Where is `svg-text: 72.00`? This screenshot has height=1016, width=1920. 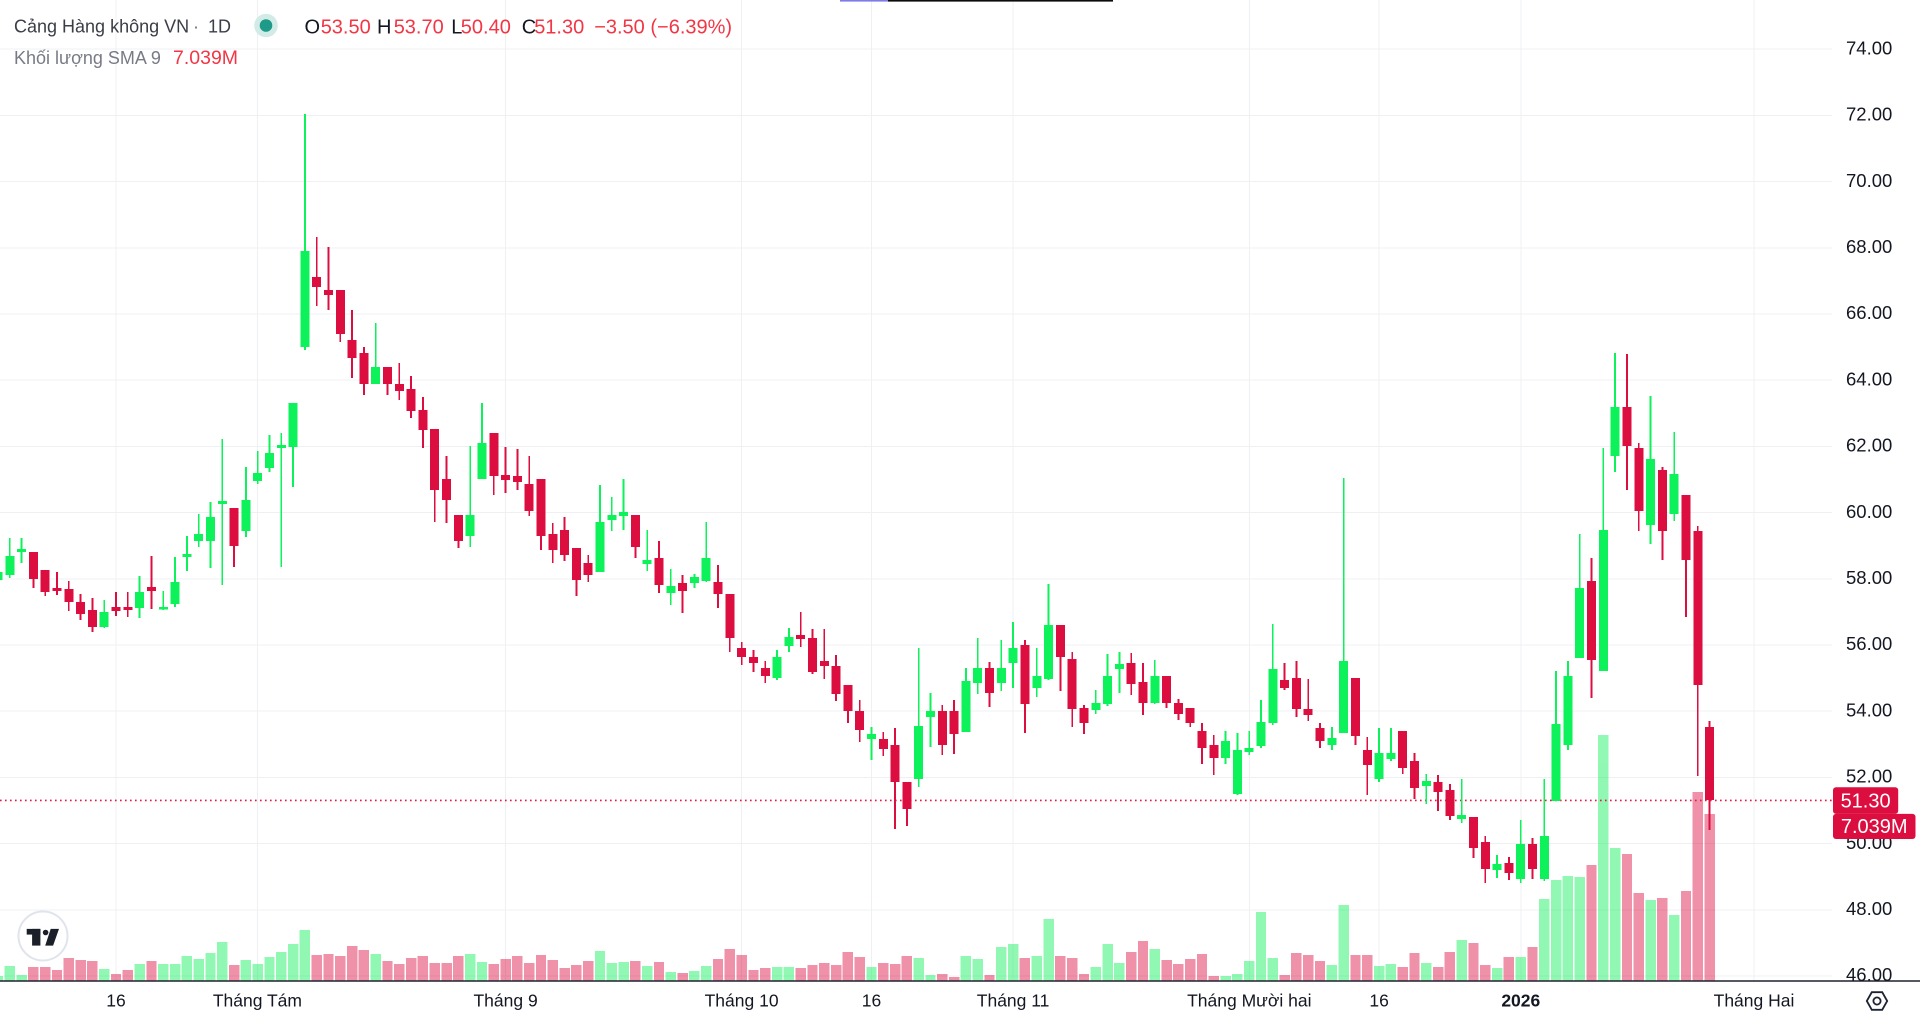 svg-text: 72.00 is located at coordinates (1869, 114).